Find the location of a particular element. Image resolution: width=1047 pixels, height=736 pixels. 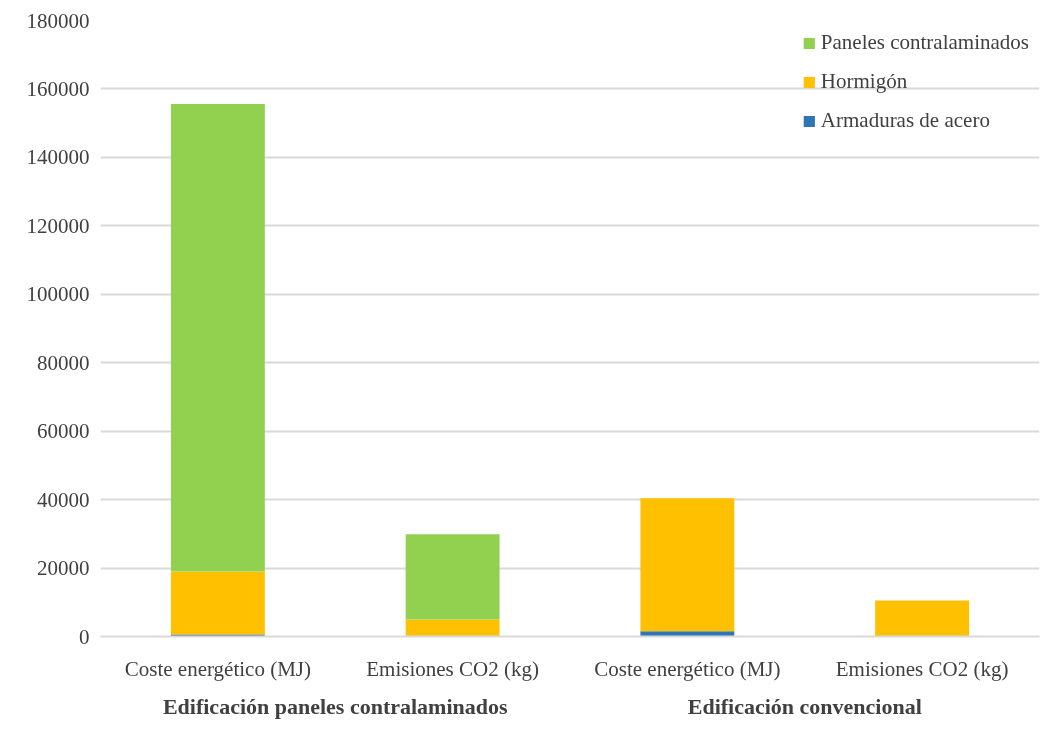

text: Edificación paneles contralaminados is located at coordinates (335, 706).